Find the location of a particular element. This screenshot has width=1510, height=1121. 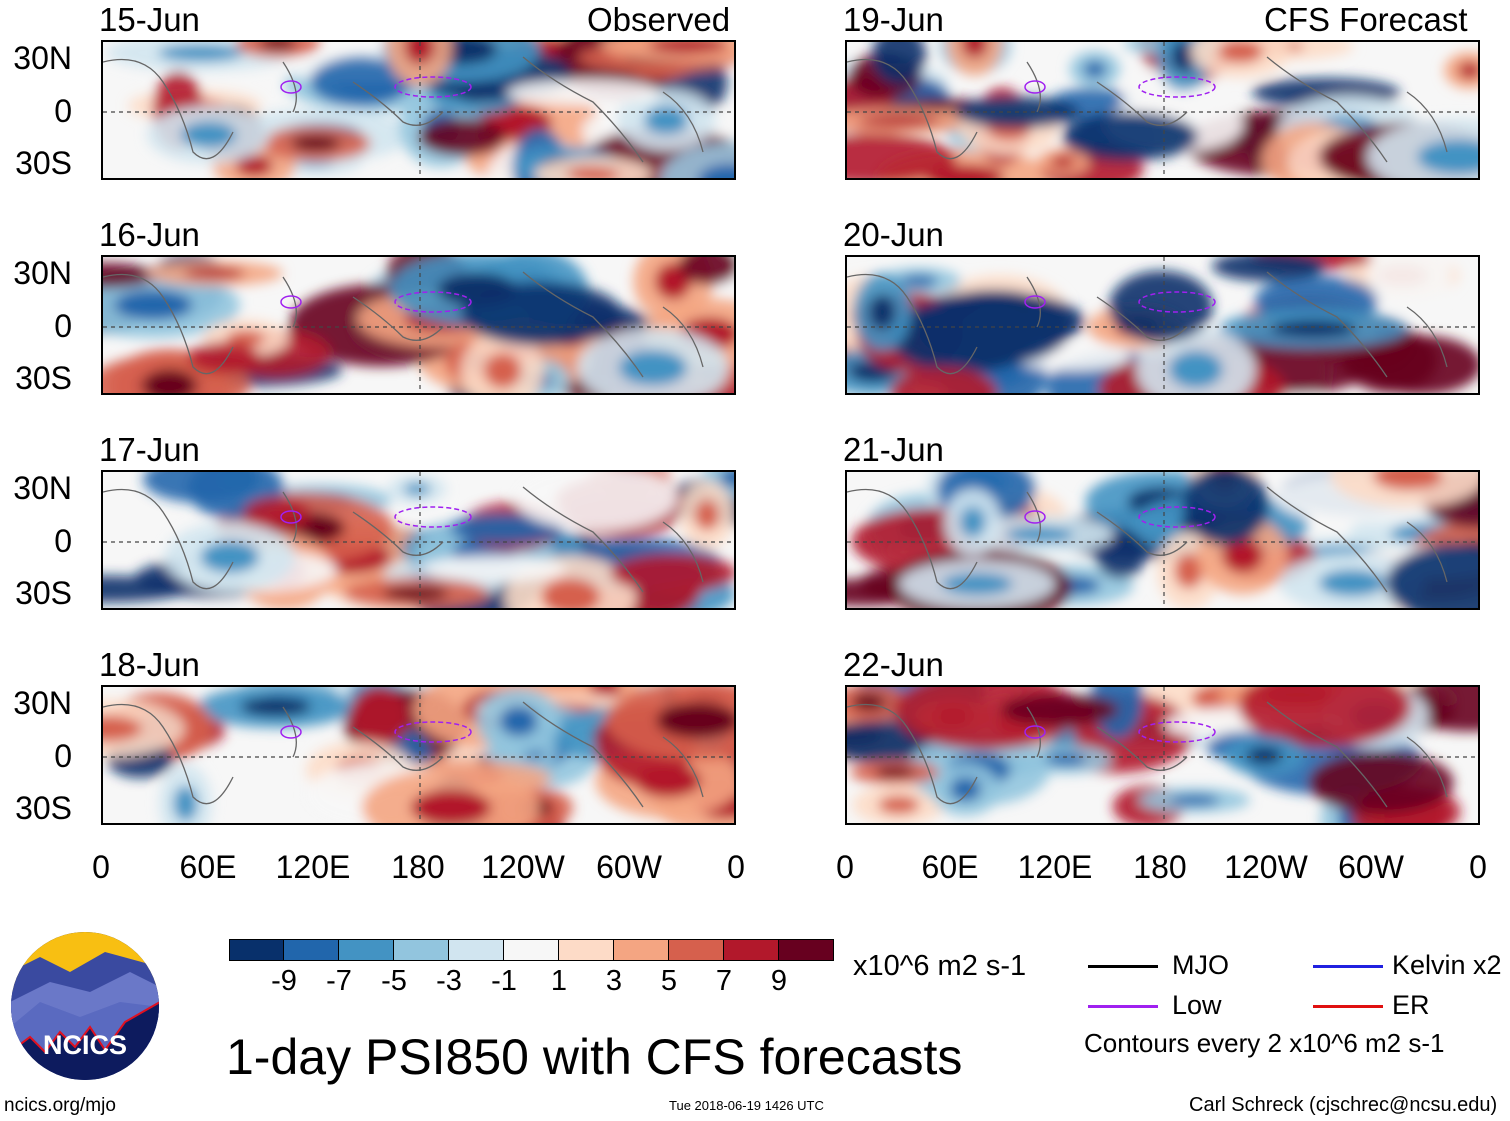

legend-low-line is located at coordinates (1123, 1006).